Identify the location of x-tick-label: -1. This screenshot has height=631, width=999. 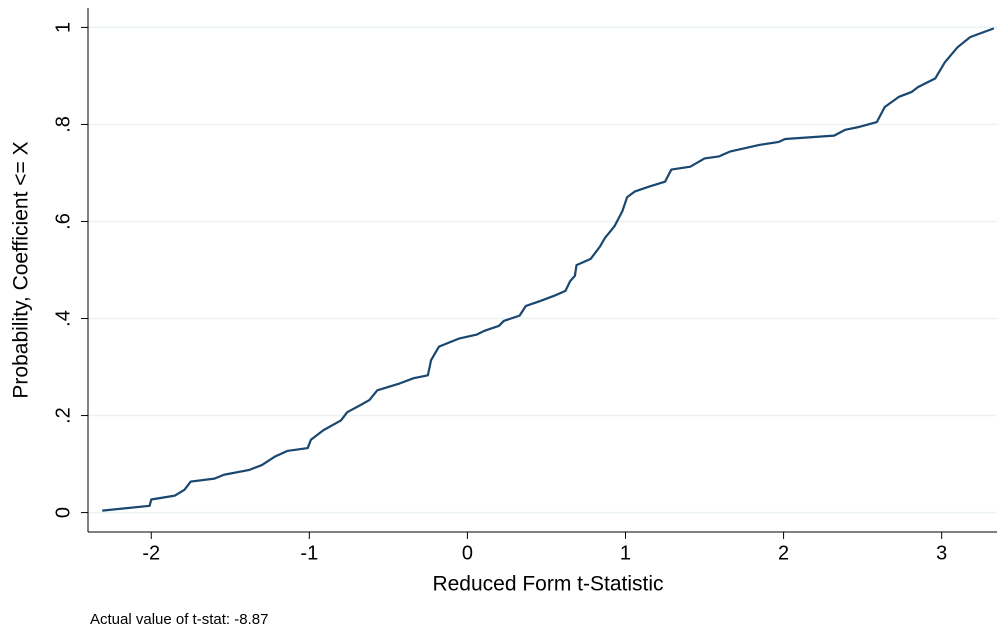
(309, 553).